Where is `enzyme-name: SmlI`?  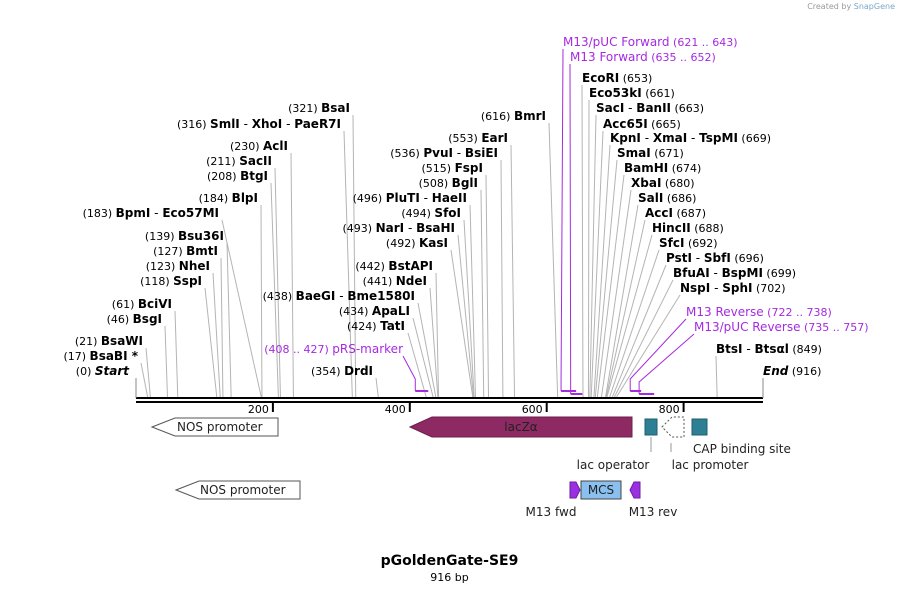
enzyme-name: SmlI is located at coordinates (225, 124).